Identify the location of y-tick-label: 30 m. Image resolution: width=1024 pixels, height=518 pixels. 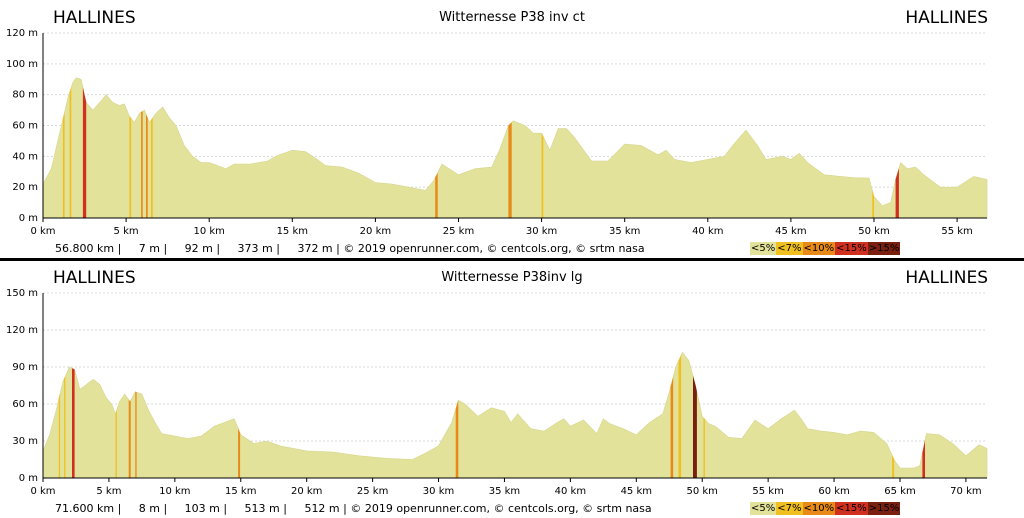
(25, 441).